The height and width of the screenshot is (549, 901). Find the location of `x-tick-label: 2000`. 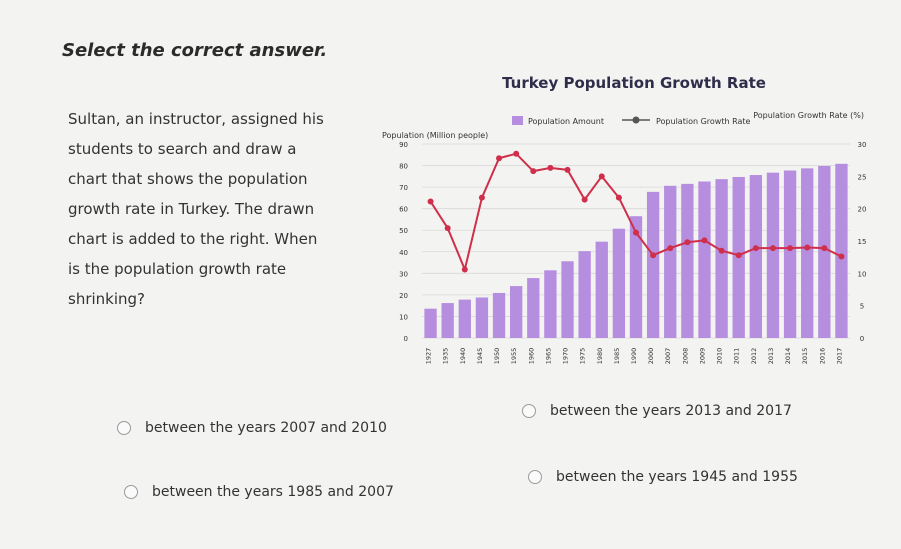

x-tick-label: 2000 is located at coordinates (651, 356).